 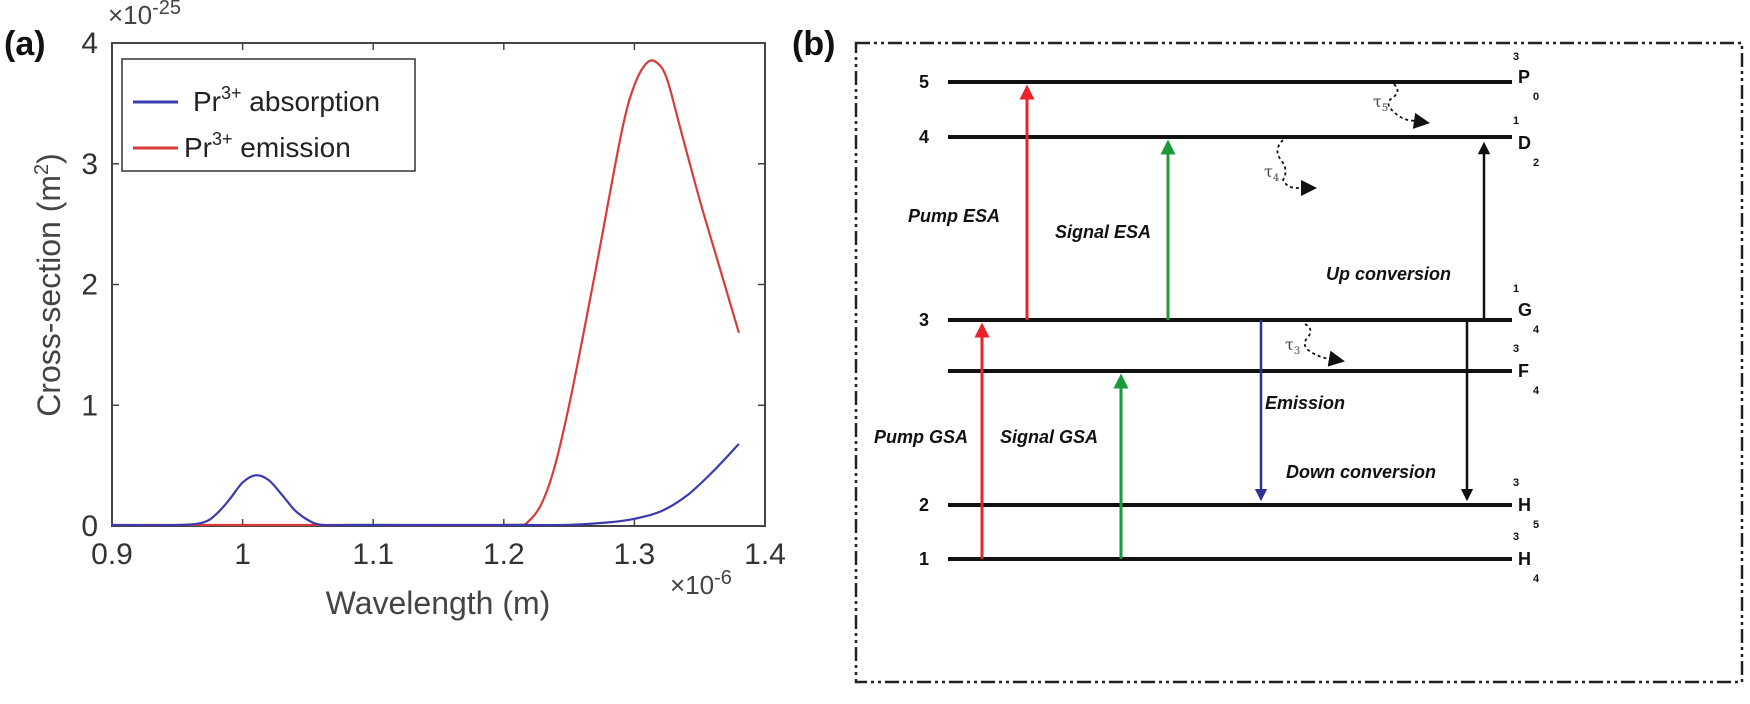 What do you see at coordinates (924, 82) in the screenshot?
I see `level-number-5: 5` at bounding box center [924, 82].